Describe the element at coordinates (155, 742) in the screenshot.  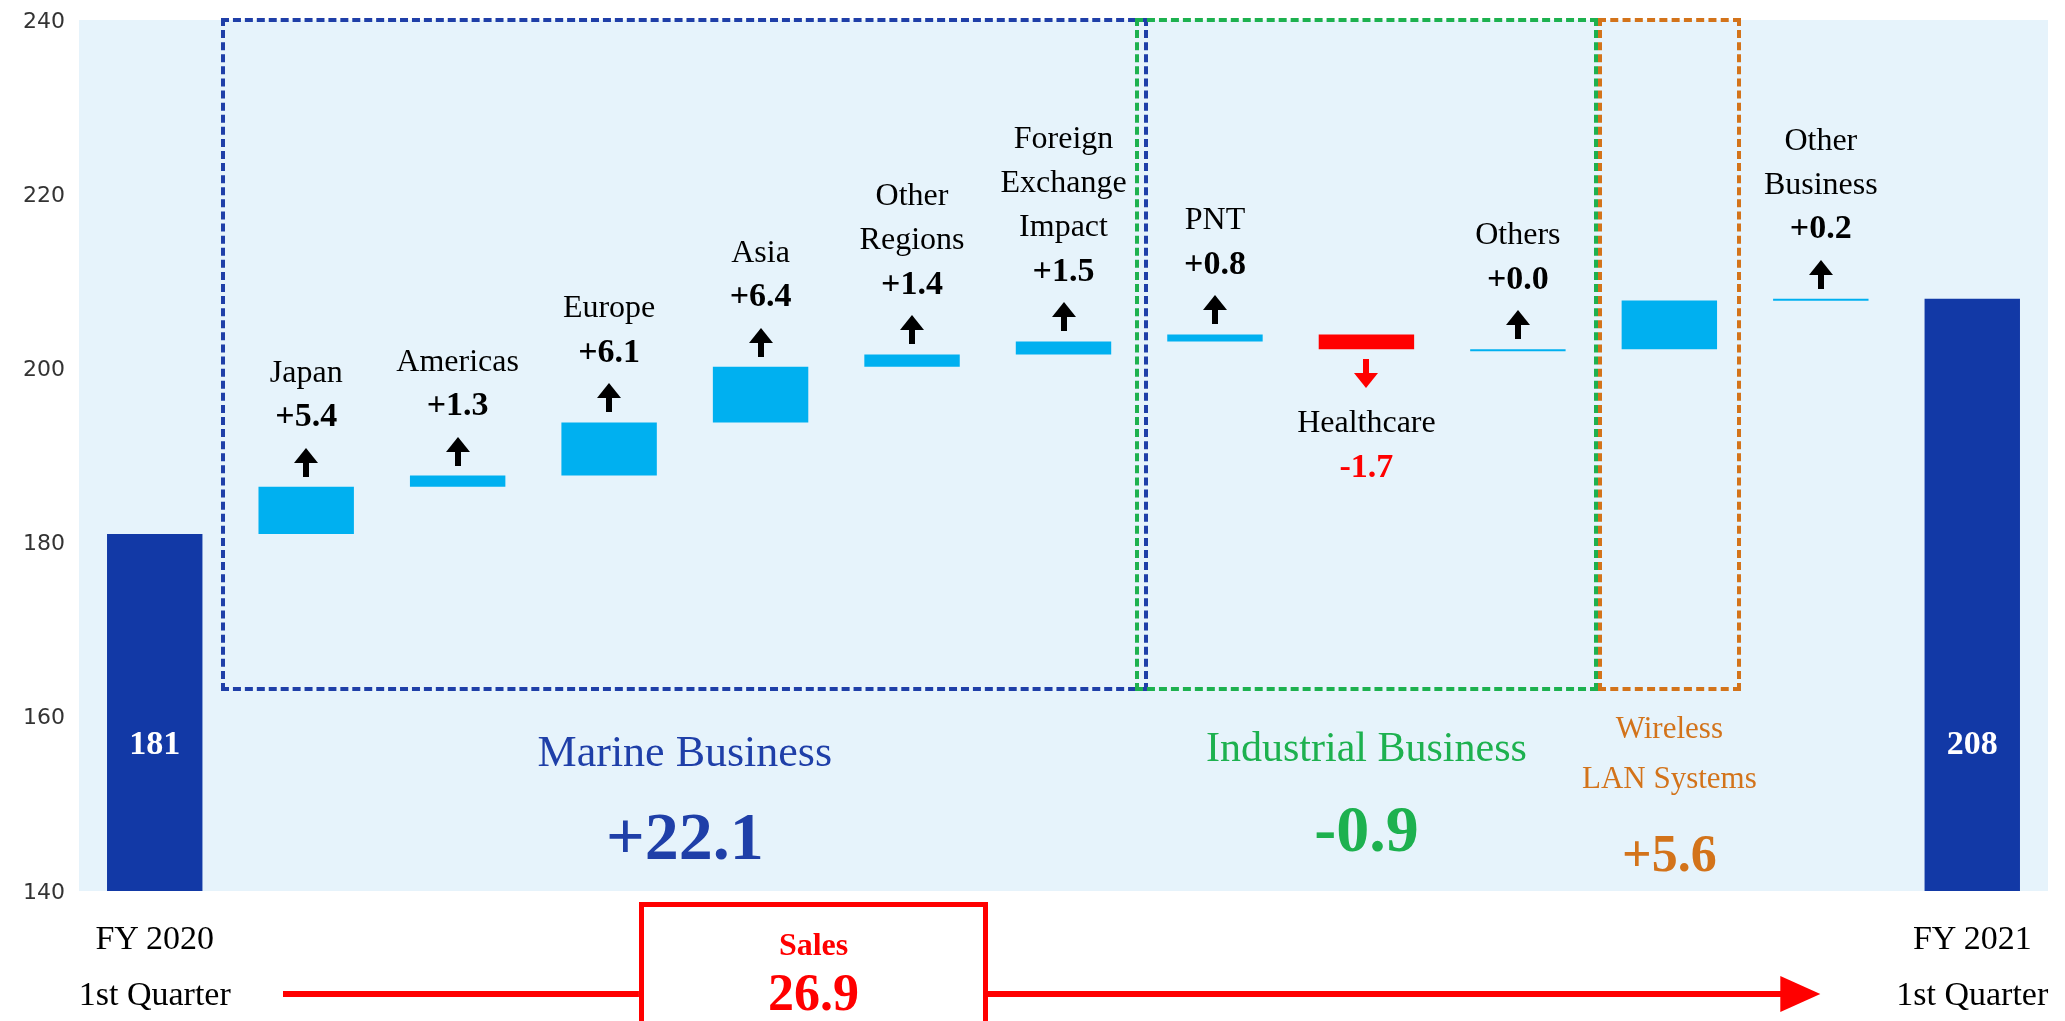
I see `data-label: 181` at that location.